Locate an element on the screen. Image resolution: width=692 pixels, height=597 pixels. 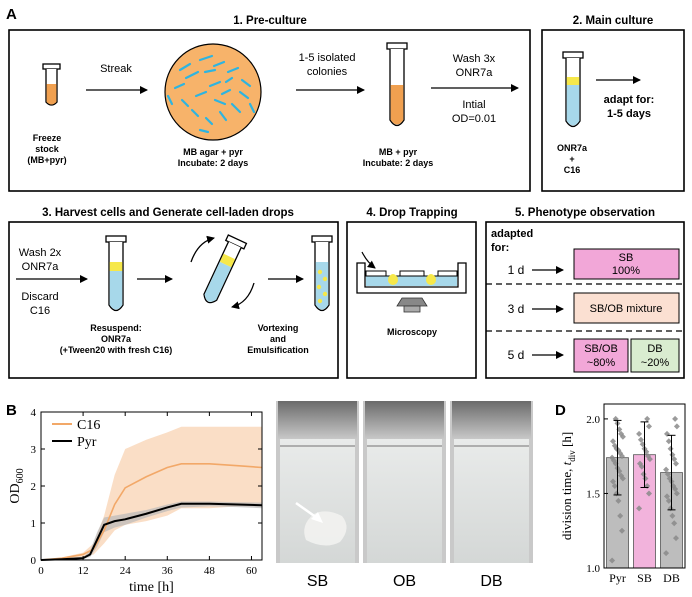
sb-box-line-1: SB is located at coordinates (626, 258).